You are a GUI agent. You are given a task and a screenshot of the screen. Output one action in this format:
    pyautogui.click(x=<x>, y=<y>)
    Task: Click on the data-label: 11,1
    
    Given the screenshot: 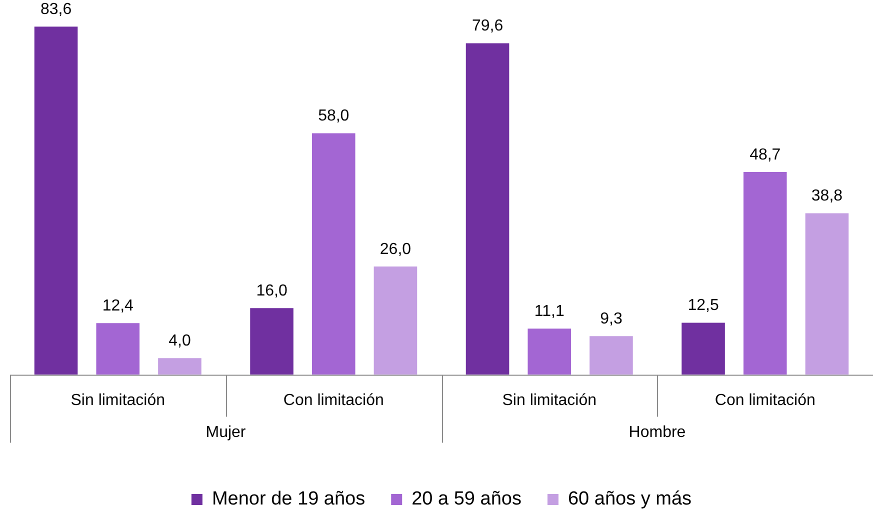 What is the action you would take?
    pyautogui.click(x=549, y=311)
    